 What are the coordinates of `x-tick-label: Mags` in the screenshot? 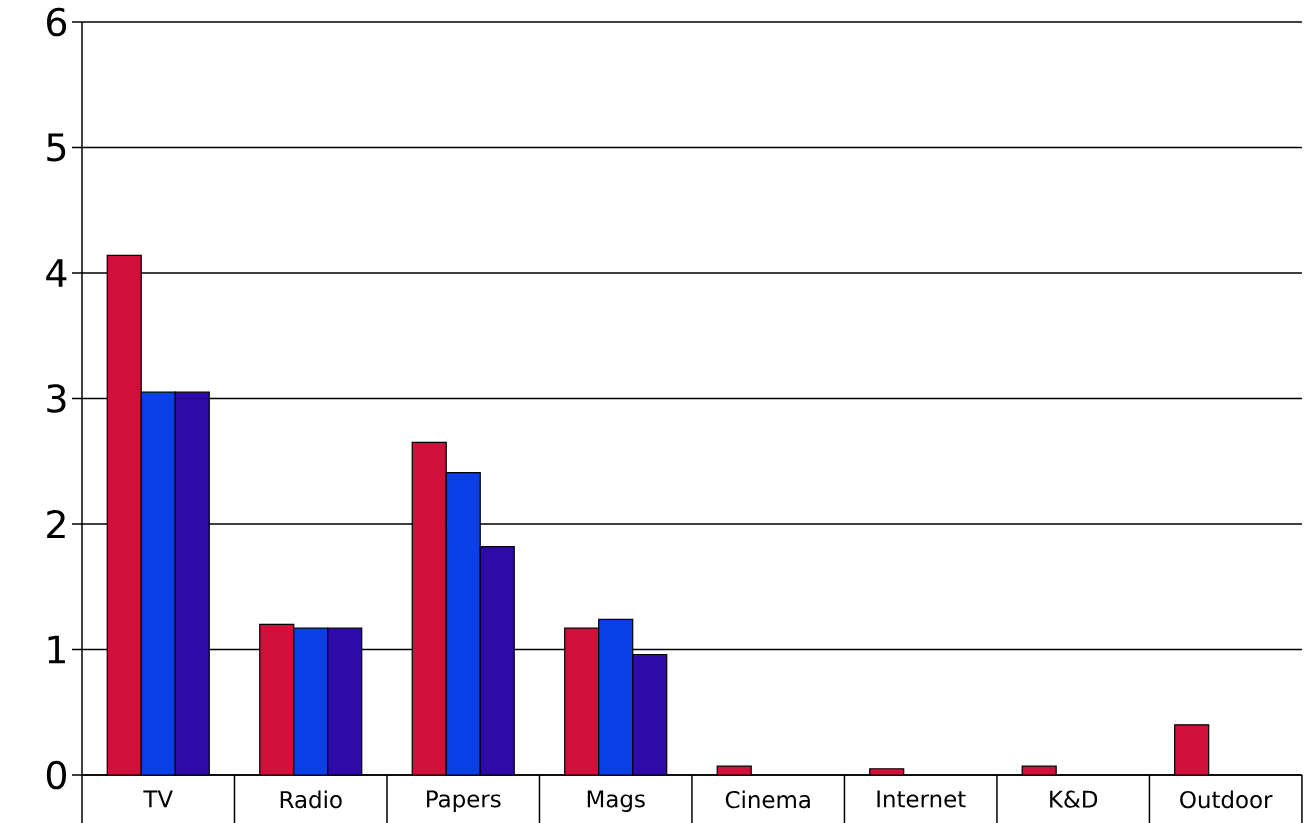 It's located at (616, 801).